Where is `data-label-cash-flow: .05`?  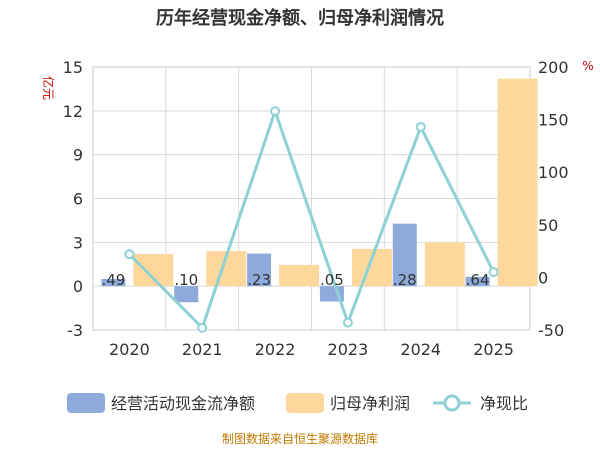 data-label-cash-flow: .05 is located at coordinates (332, 280).